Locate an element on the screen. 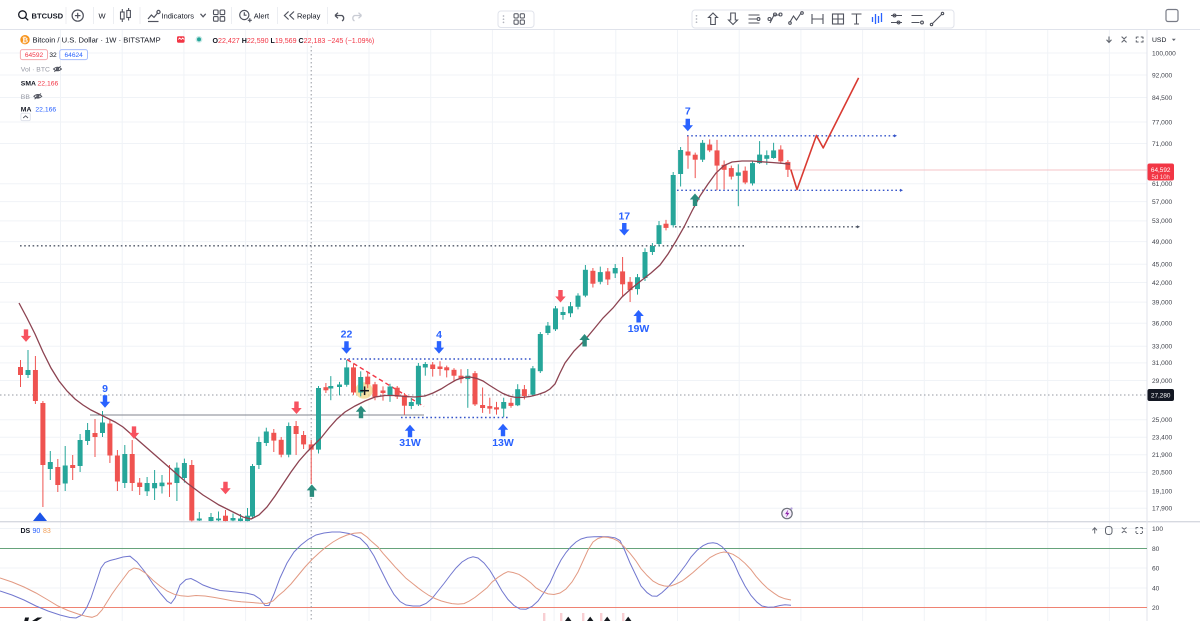  svg-text: K is located at coordinates (32, 617).